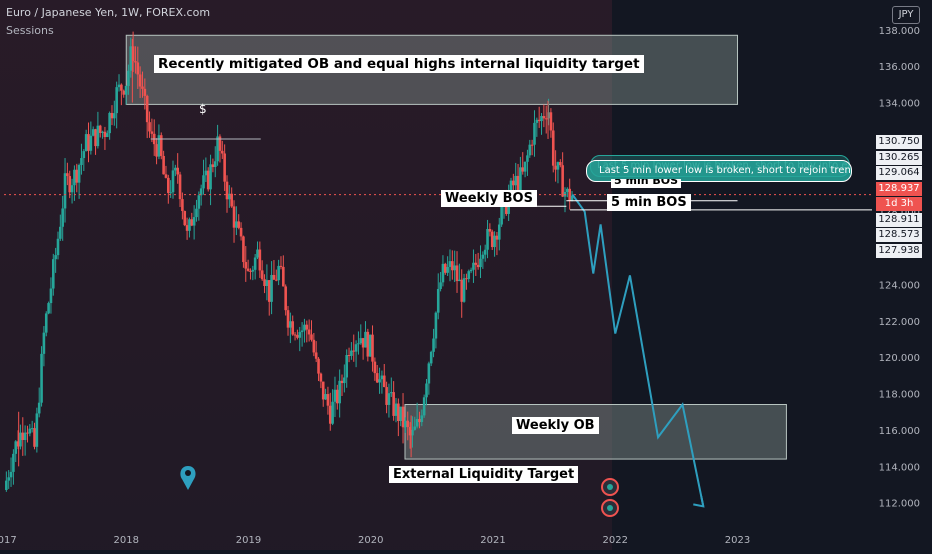  What do you see at coordinates (899, 235) in the screenshot?
I see `price-label: 128.573` at bounding box center [899, 235].